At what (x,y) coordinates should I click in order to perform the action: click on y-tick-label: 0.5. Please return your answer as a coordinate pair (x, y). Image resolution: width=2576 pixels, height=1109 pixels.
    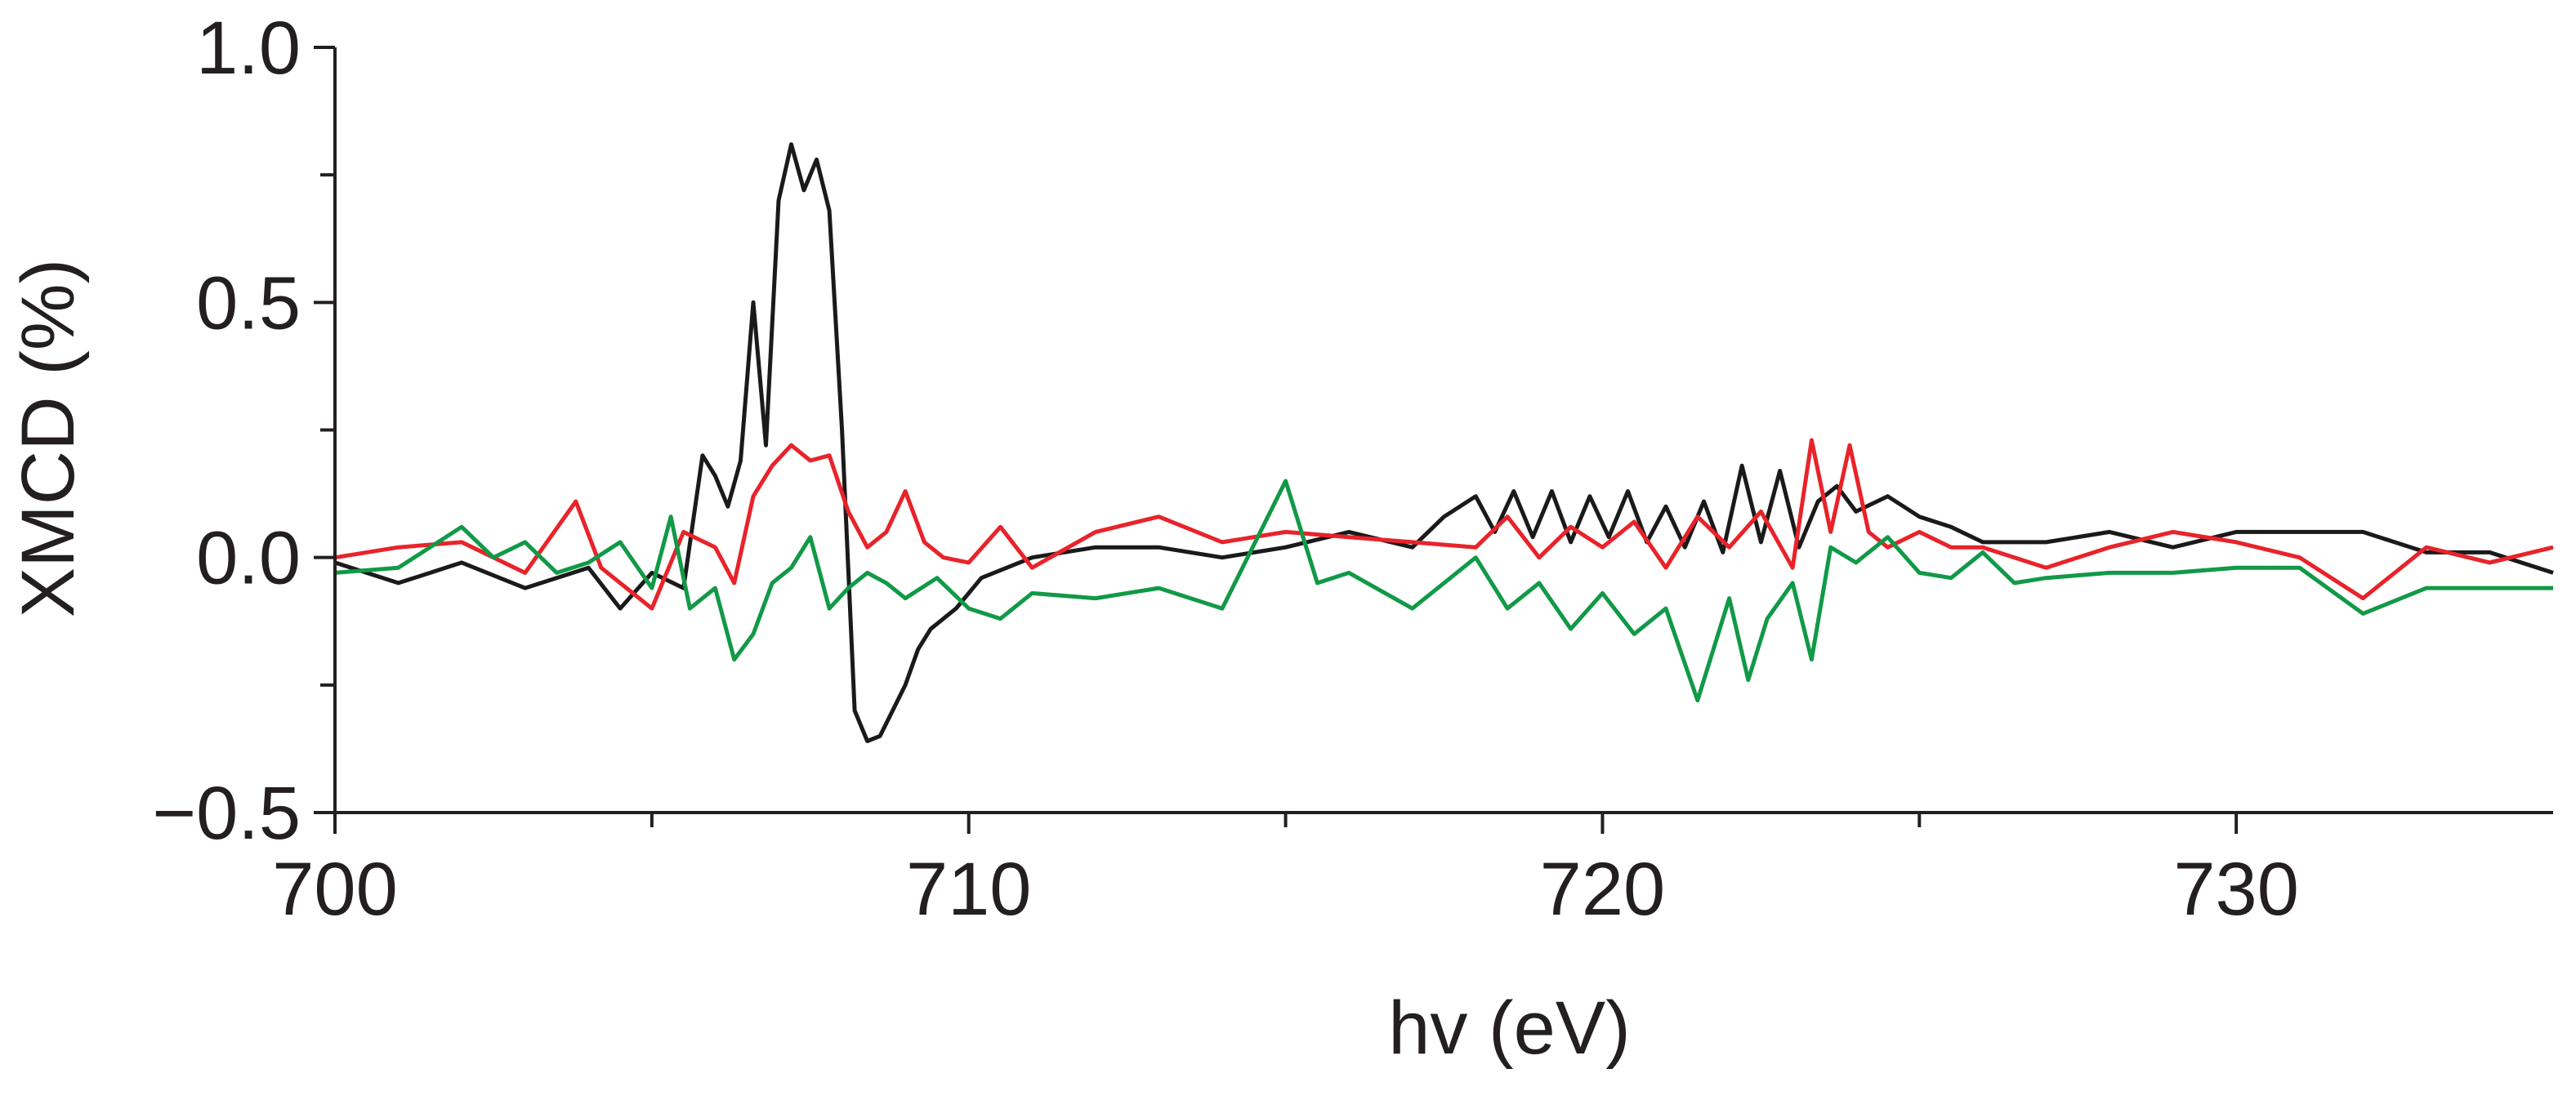
    Looking at the image, I should click on (248, 303).